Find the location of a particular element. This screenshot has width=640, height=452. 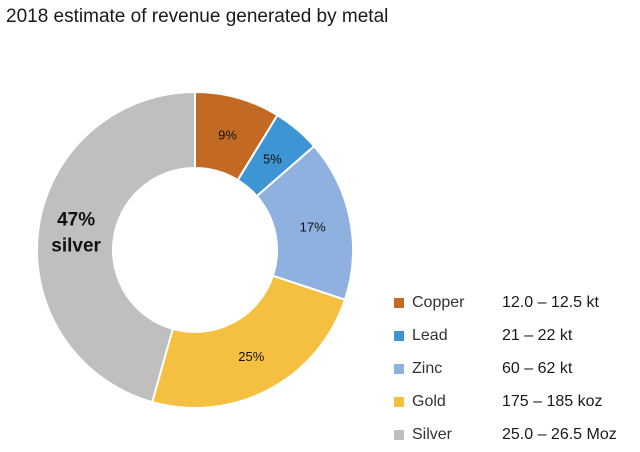

legend-label: Silver is located at coordinates (432, 434).